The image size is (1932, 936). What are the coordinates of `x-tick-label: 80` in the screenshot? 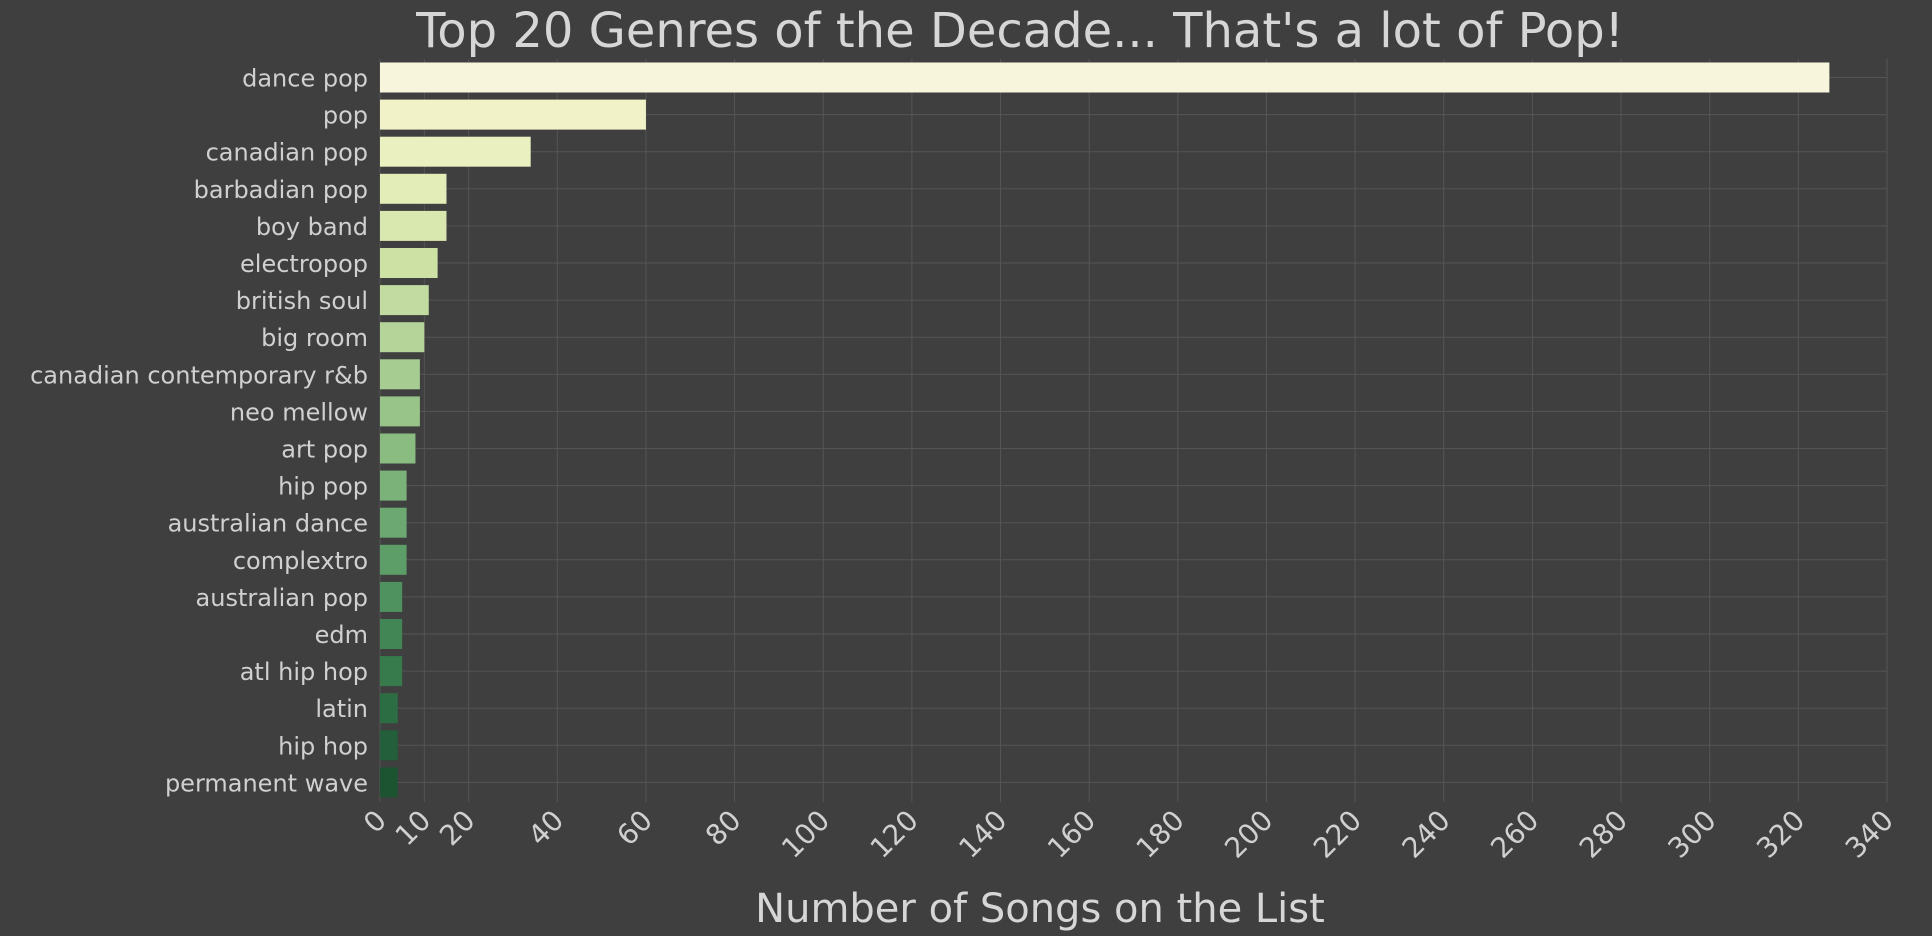 It's located at (723, 828).